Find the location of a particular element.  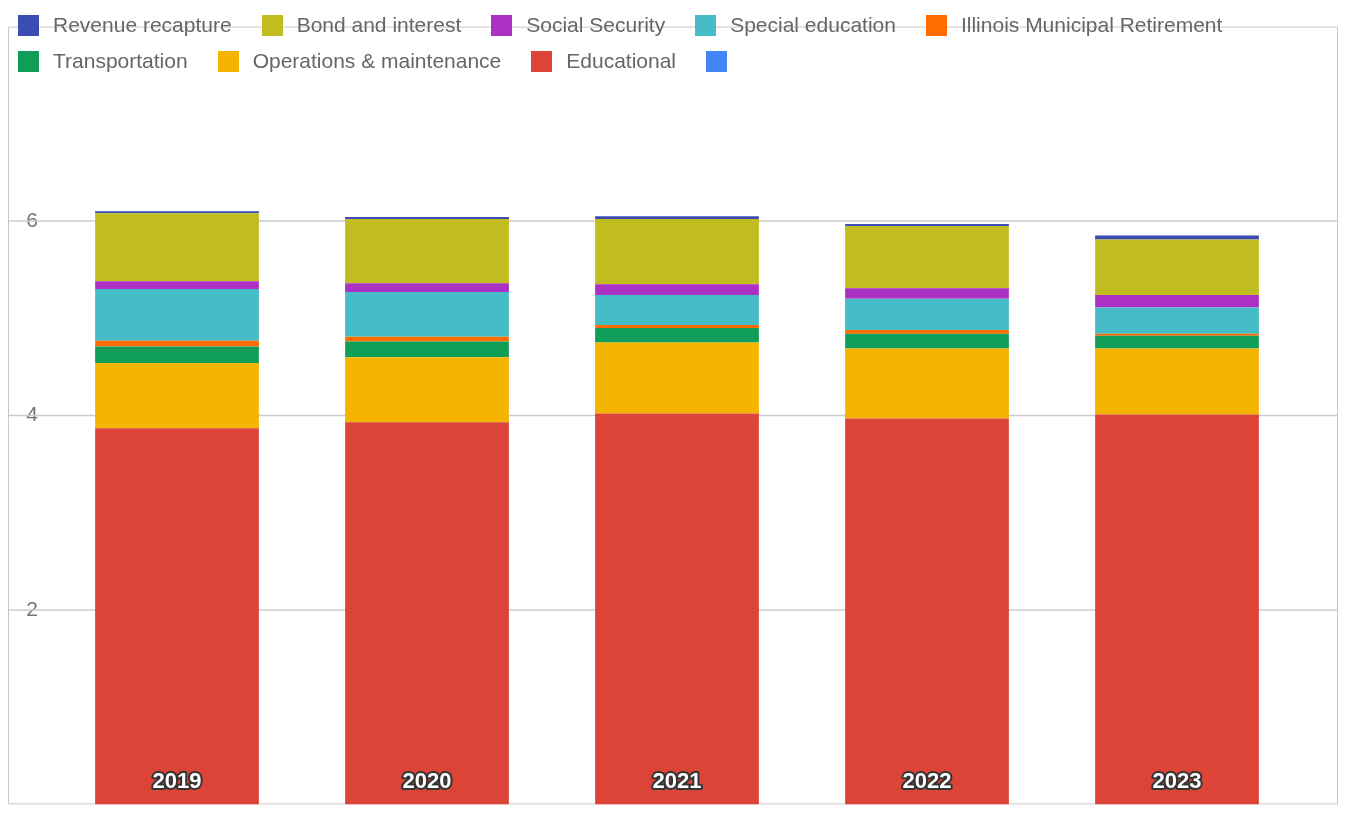

legend-label: Transportation is located at coordinates (120, 61).